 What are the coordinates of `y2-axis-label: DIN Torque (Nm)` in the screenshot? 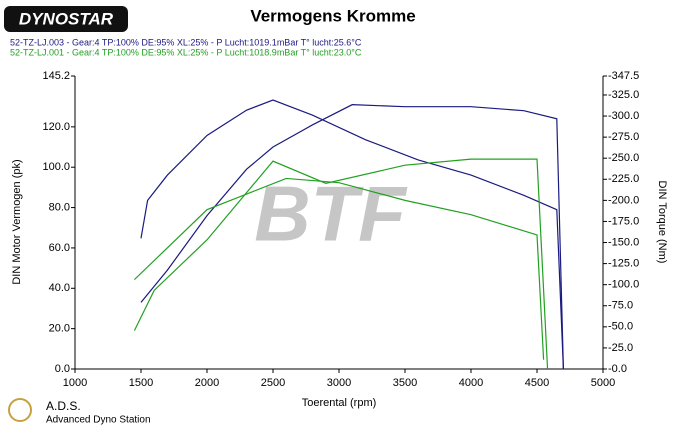 It's located at (662, 222).